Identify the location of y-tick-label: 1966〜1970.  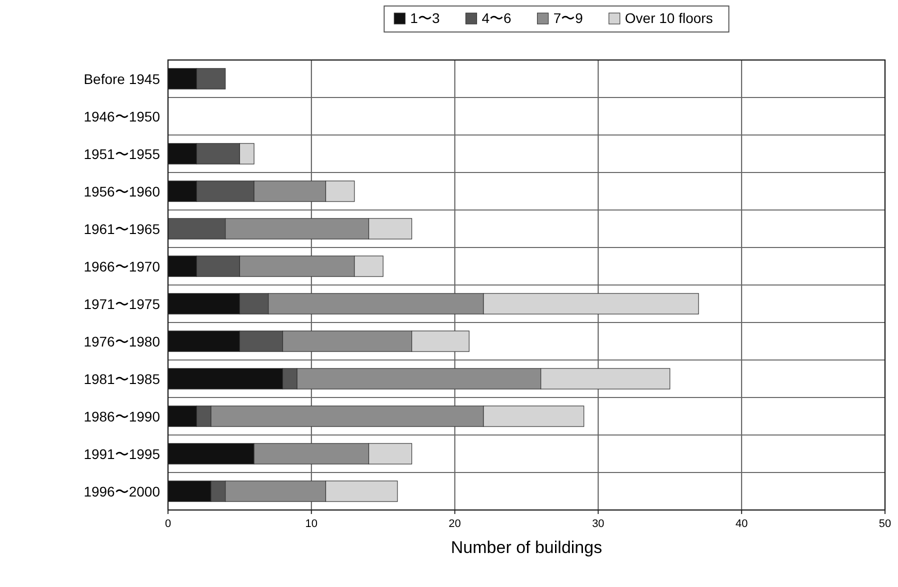
(122, 266).